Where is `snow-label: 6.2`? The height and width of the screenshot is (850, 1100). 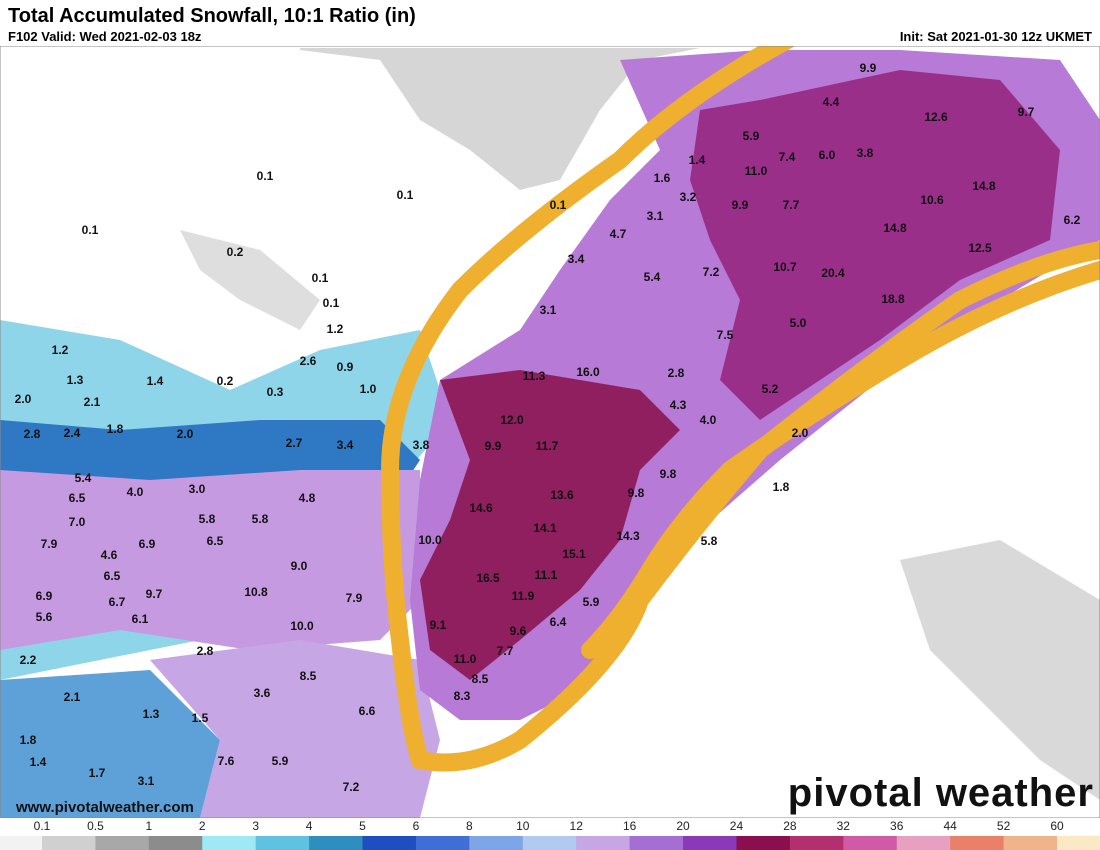 snow-label: 6.2 is located at coordinates (1072, 220).